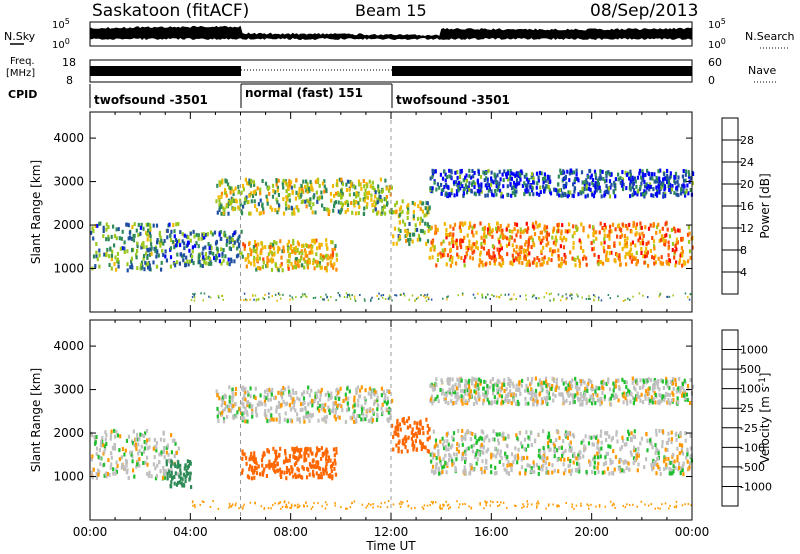 The width and height of the screenshot is (800, 554). Describe the element at coordinates (68, 269) in the screenshot. I see `y-tick-label: 1000` at that location.